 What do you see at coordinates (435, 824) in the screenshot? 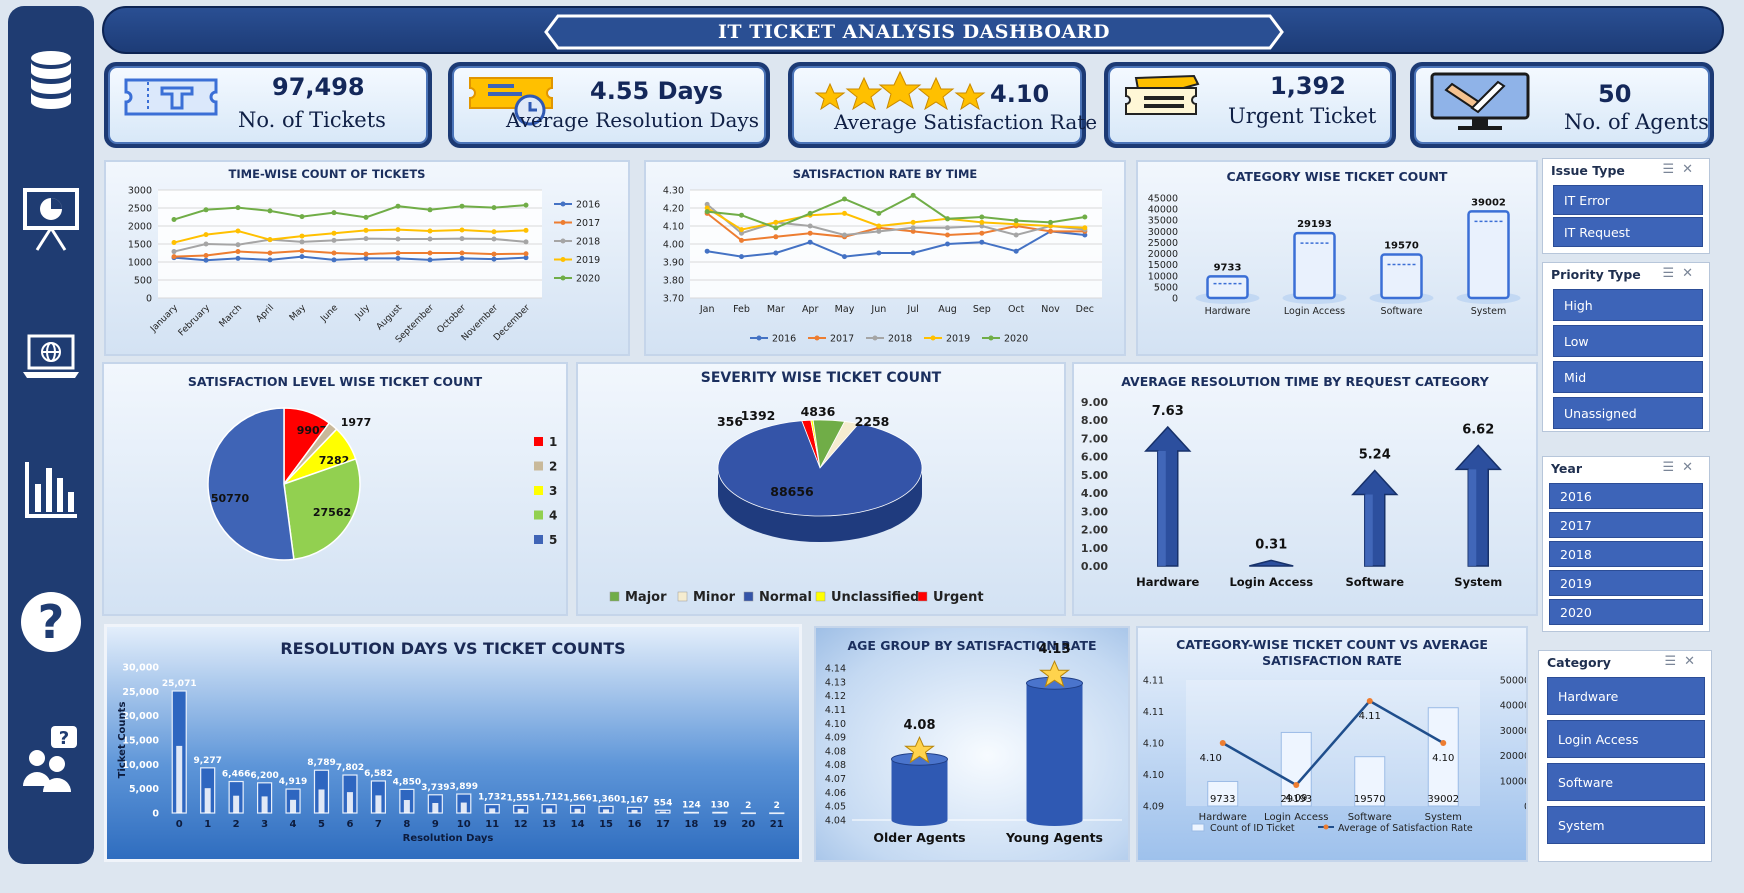
I see `x-tick-label: 9` at bounding box center [435, 824].